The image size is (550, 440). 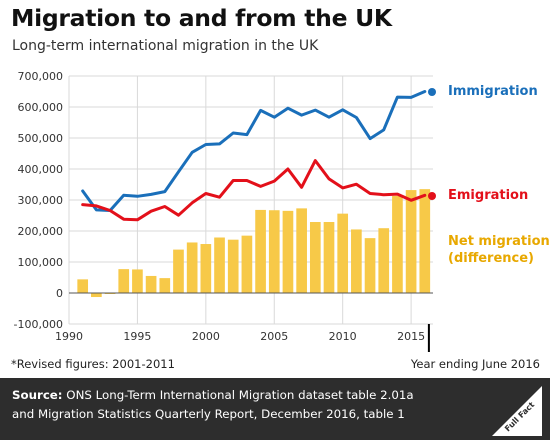 I want to click on legend-label-emigration: Emigration, so click(x=488, y=195).